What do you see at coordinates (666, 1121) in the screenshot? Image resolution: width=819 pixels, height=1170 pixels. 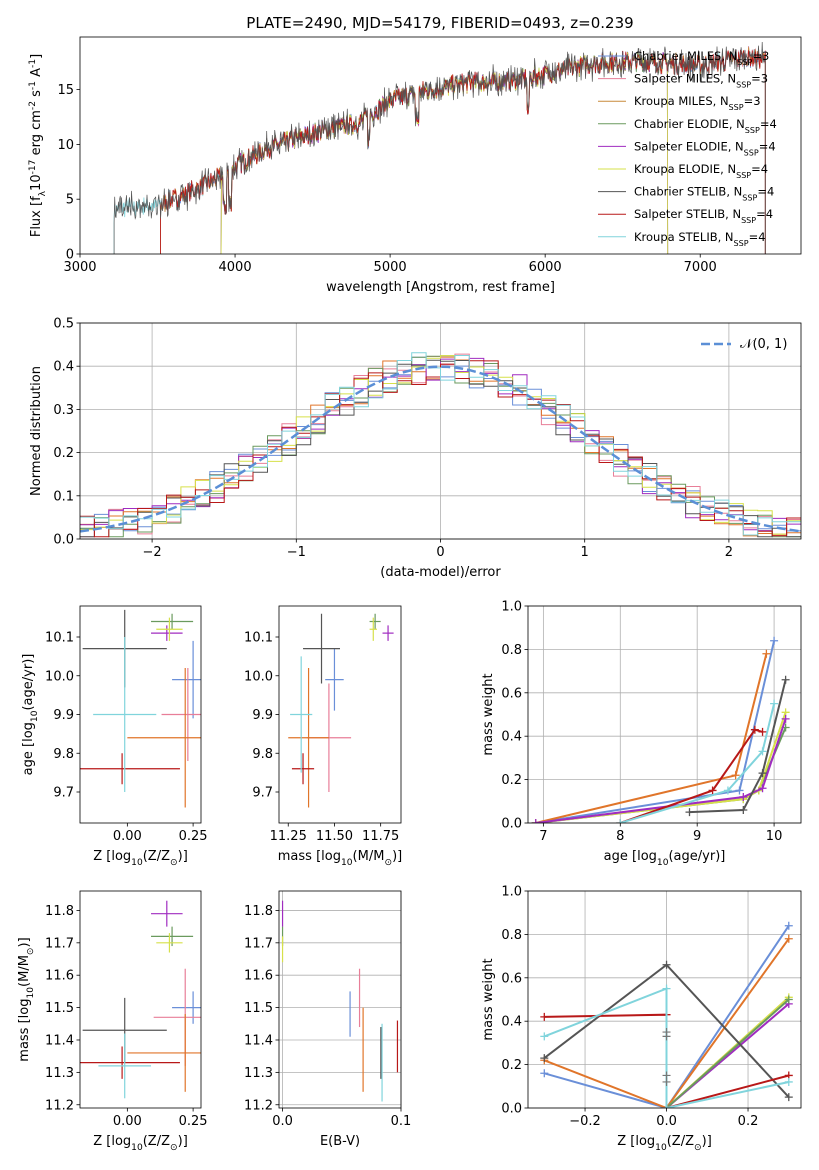 I see `x-tick-label: 0.0` at bounding box center [666, 1121].